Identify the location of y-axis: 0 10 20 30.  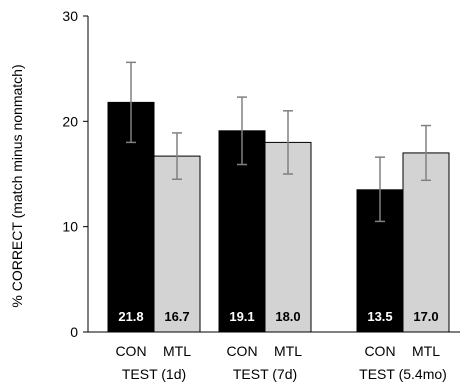
(75, 174).